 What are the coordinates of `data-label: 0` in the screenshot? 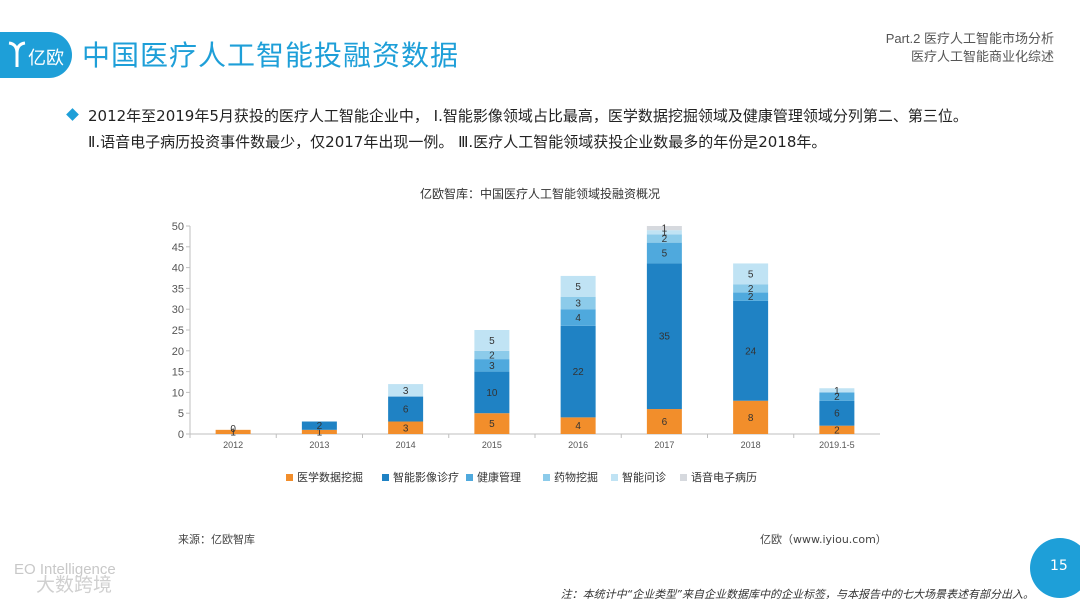 It's located at (233, 429).